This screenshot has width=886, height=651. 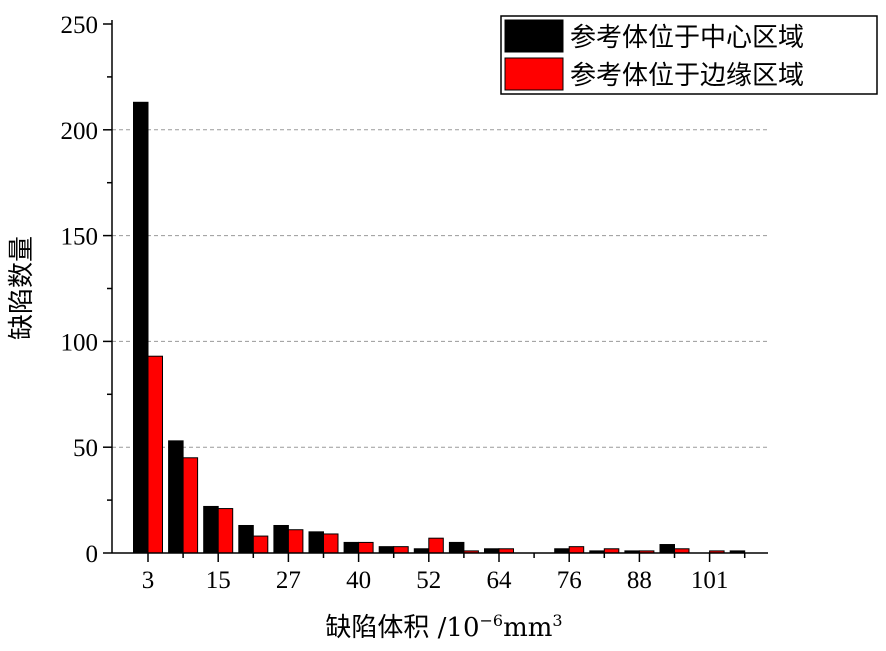 I want to click on legend: 参考体位于中心区域 参考体位于边缘区域, so click(x=689, y=55).